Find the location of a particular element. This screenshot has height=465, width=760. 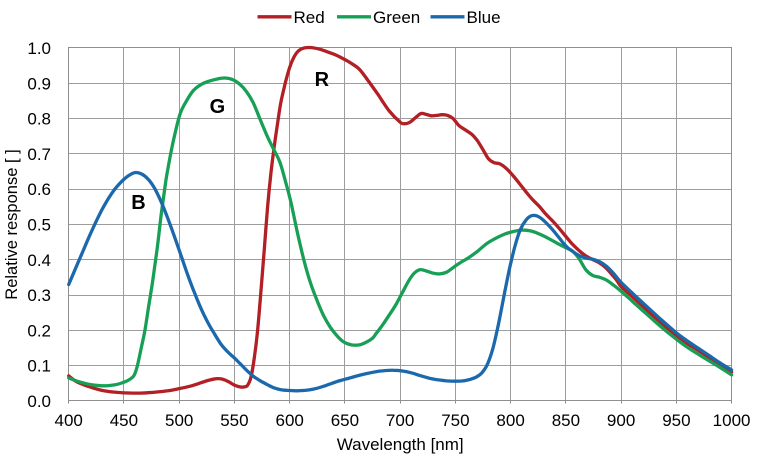

svg-text: Blue is located at coordinates (484, 17).